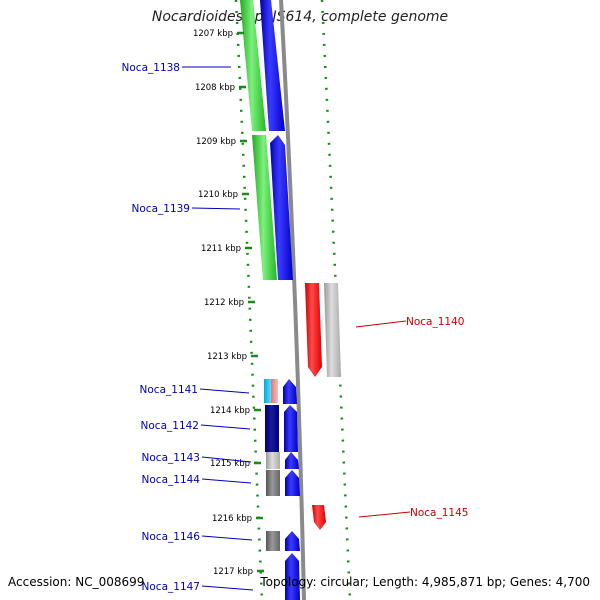  What do you see at coordinates (171, 537) in the screenshot?
I see `gene-label-noca-1146: Noca_1146` at bounding box center [171, 537].